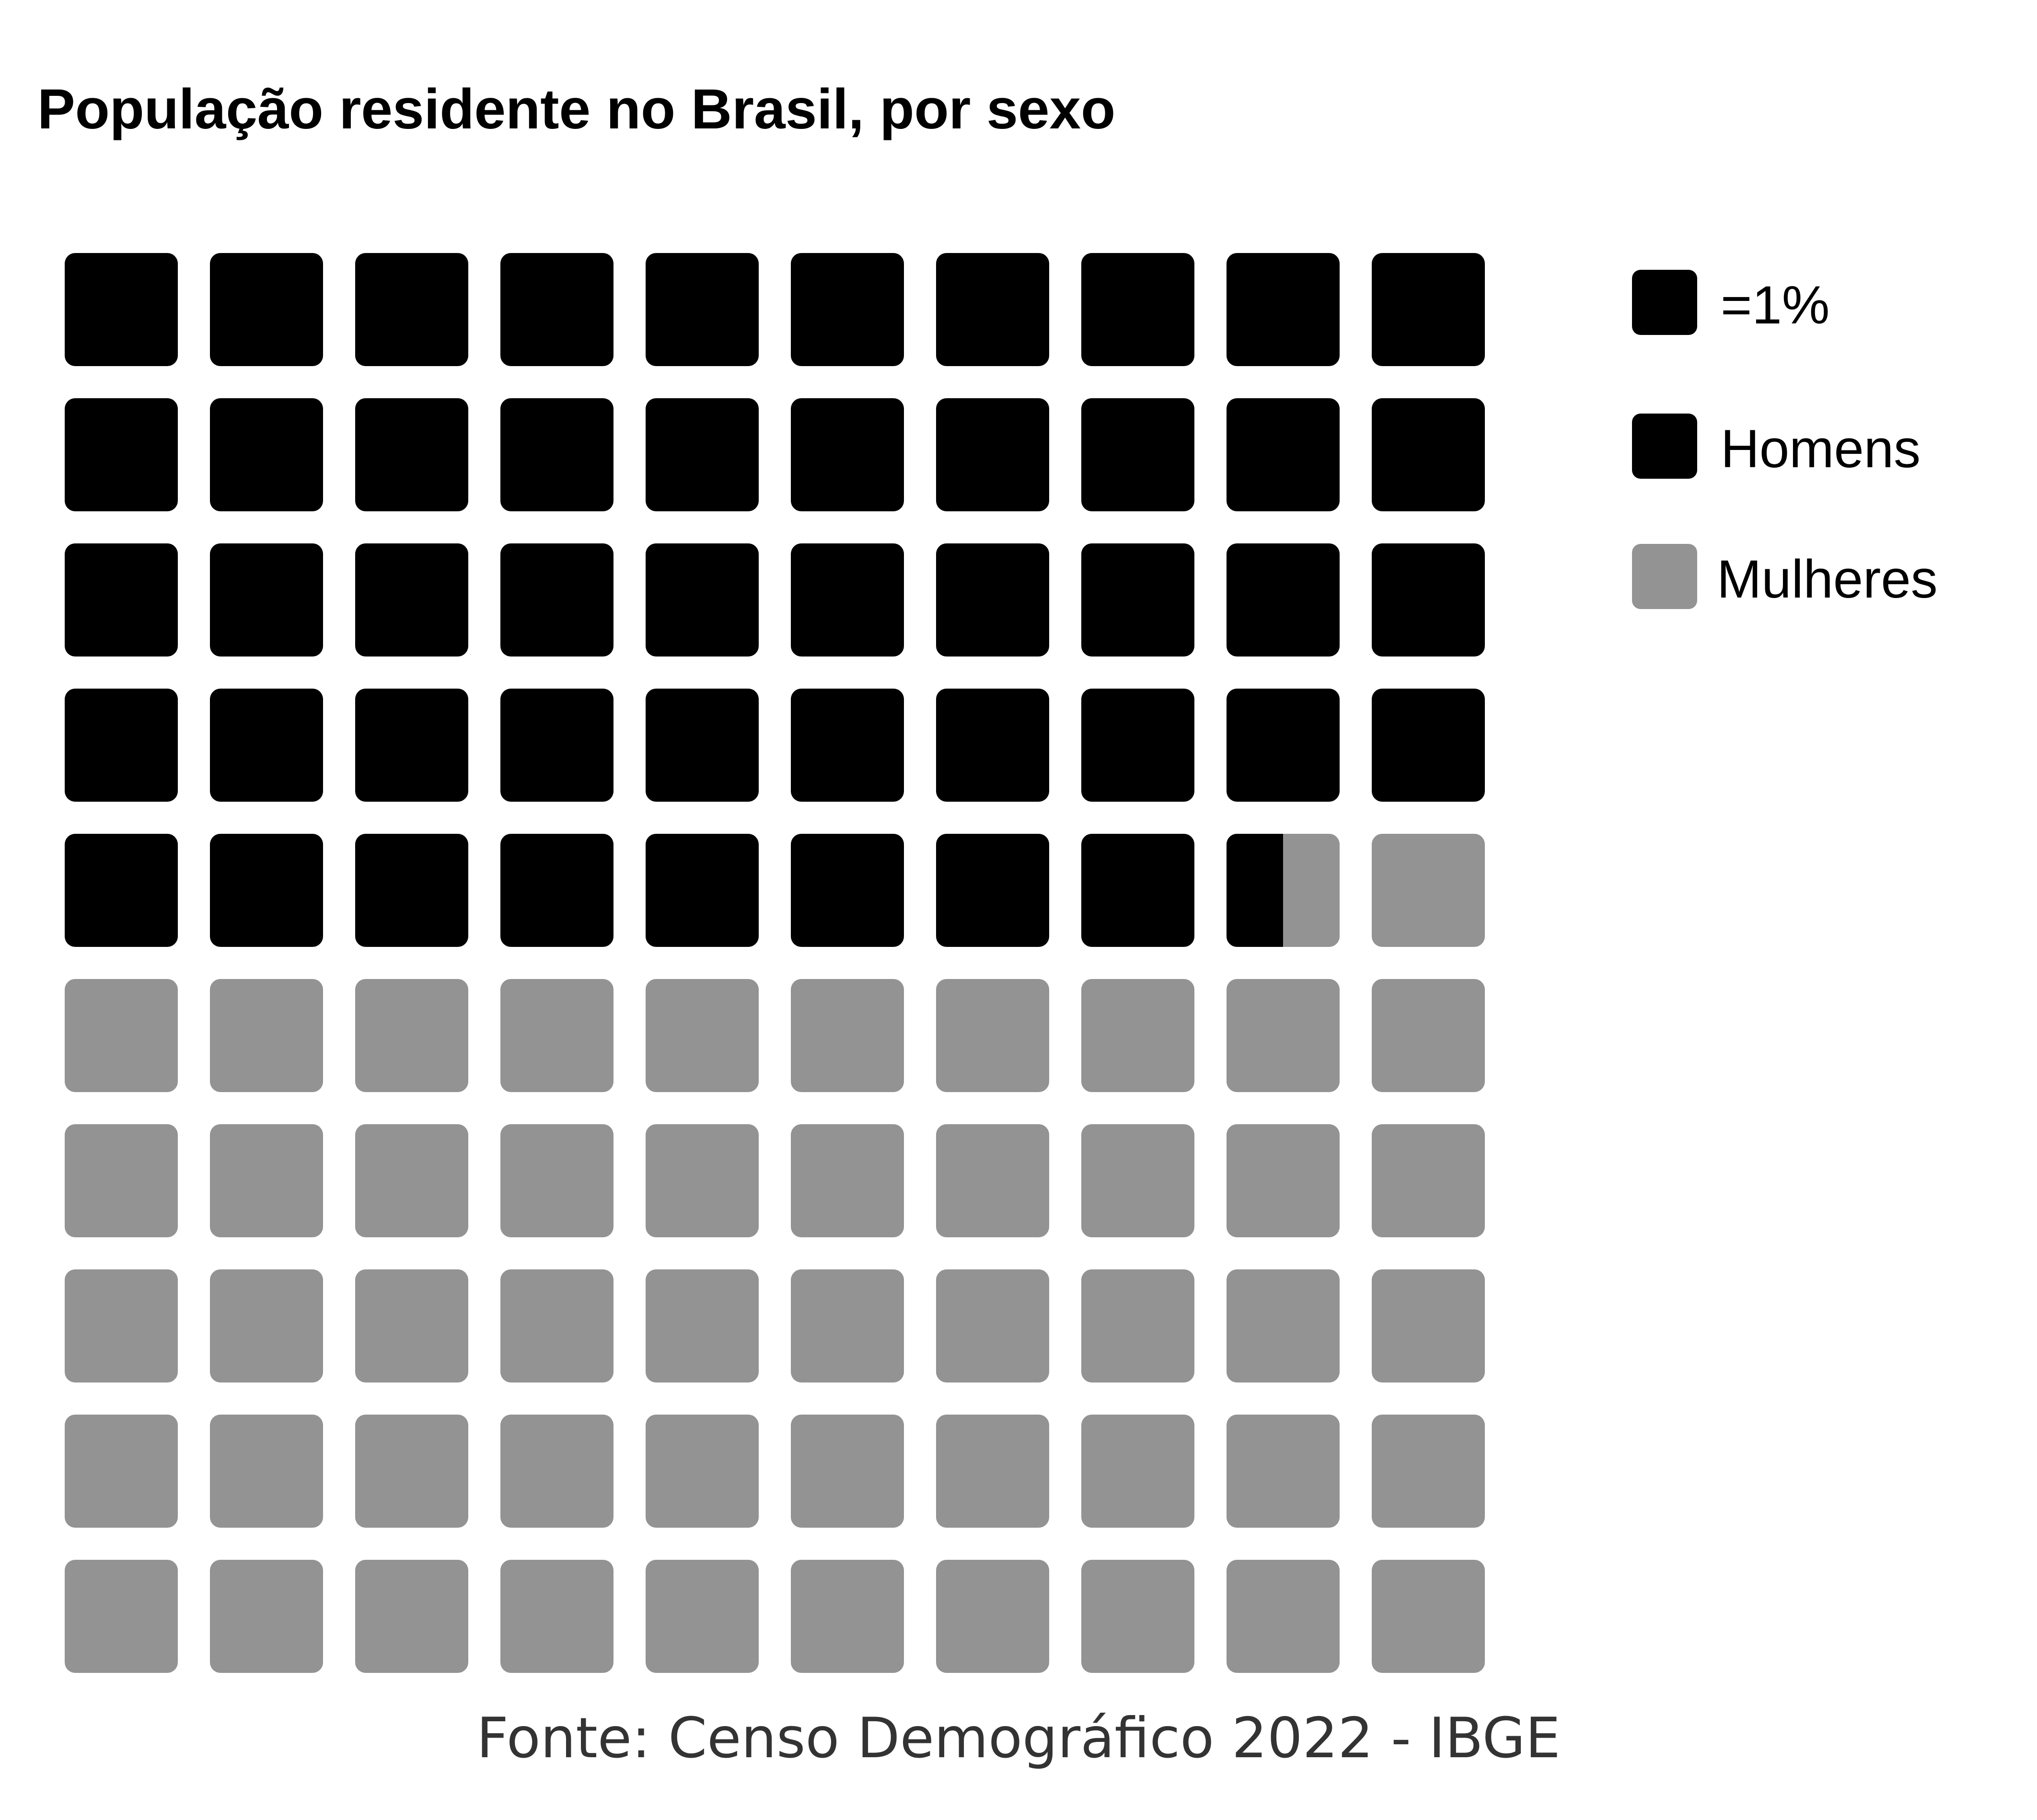 The width and height of the screenshot is (2037, 1820). I want to click on legend-mulheres-swatch, so click(1665, 576).